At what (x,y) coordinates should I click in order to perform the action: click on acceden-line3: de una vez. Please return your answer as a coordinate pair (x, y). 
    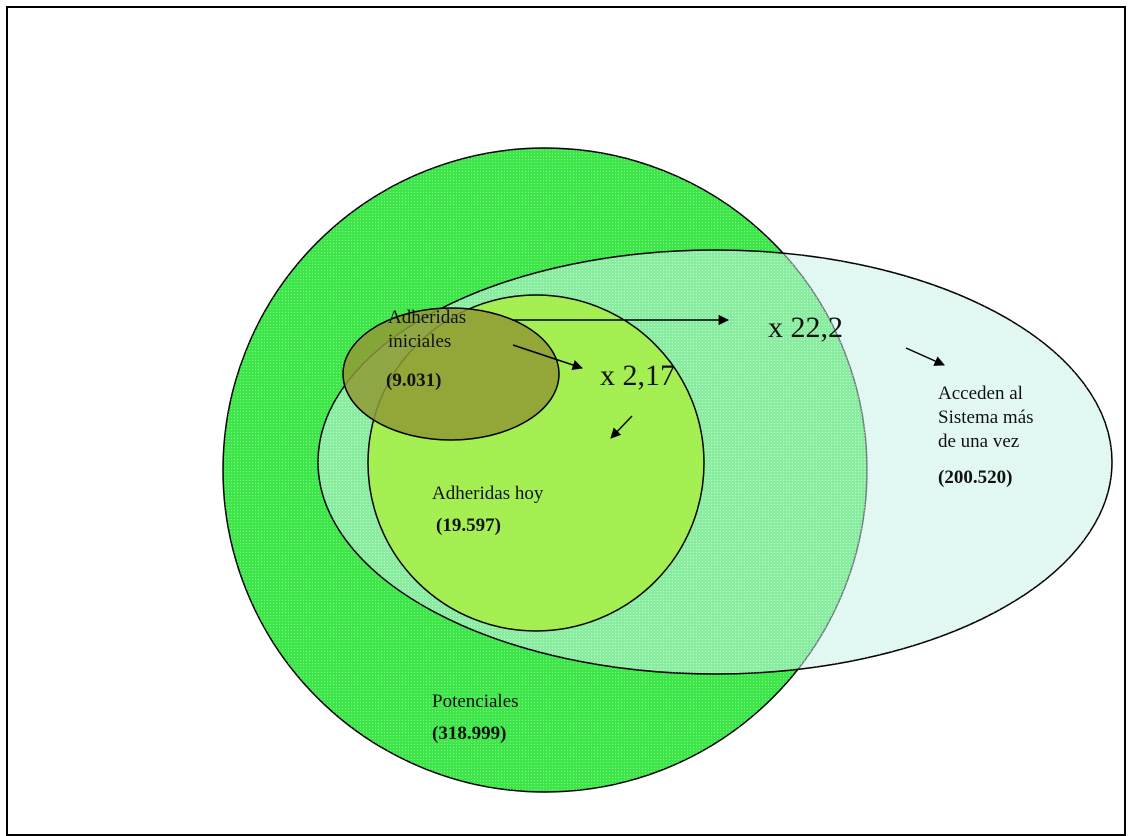
    Looking at the image, I should click on (979, 441).